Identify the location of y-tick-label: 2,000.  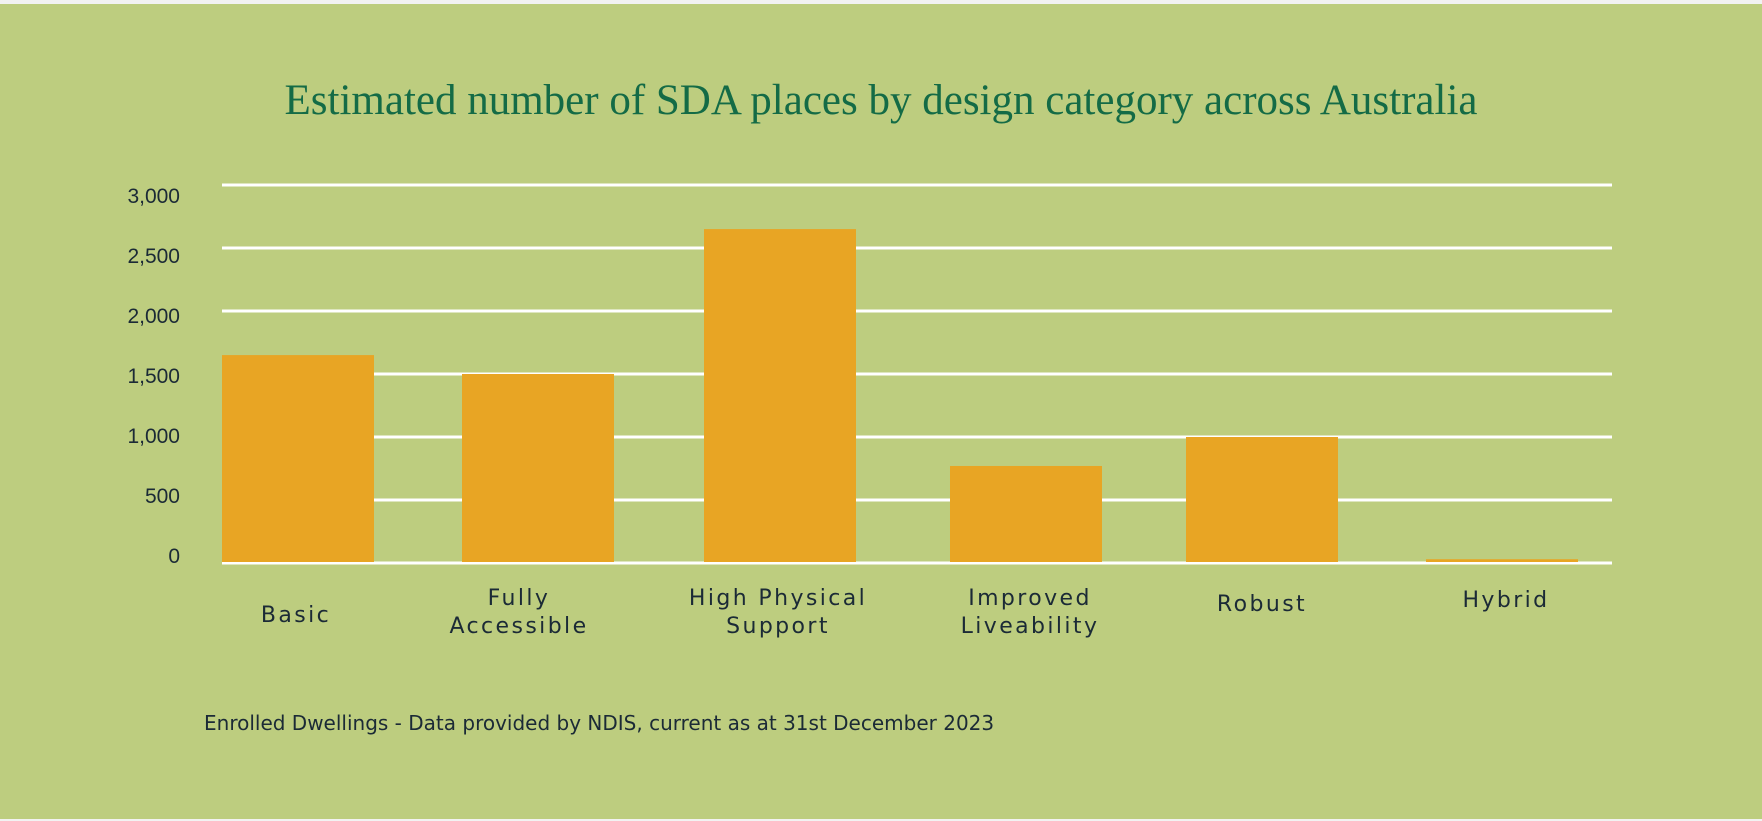
(153, 316).